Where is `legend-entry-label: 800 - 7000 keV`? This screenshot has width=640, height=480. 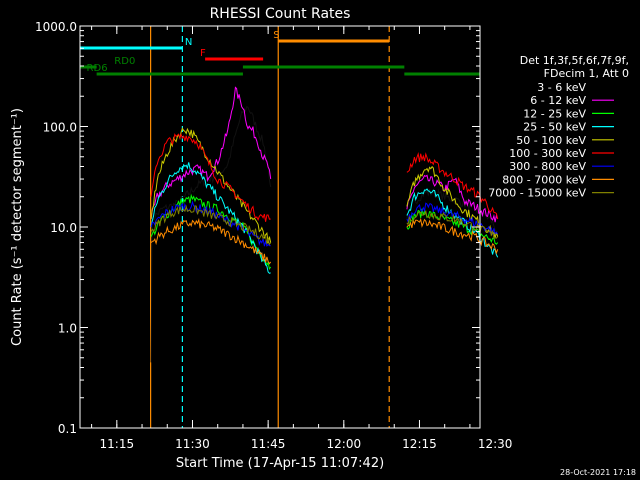
legend-entry-label: 800 - 7000 keV is located at coordinates (544, 179).